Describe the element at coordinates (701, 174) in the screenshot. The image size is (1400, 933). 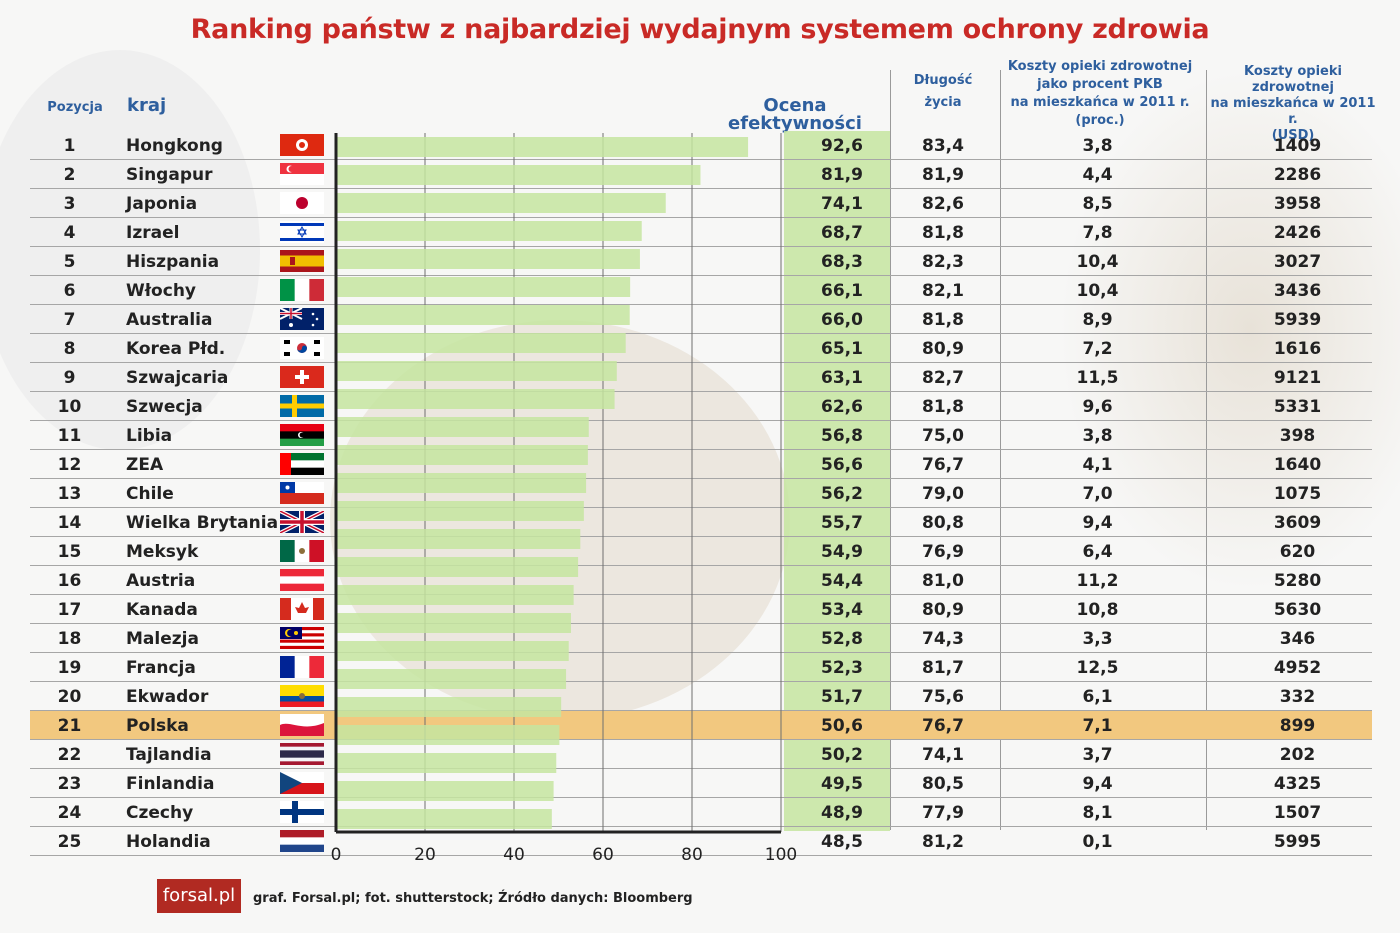
I see `table-row: 2 Singapur 81,9 81,9 4,4 2286` at that location.